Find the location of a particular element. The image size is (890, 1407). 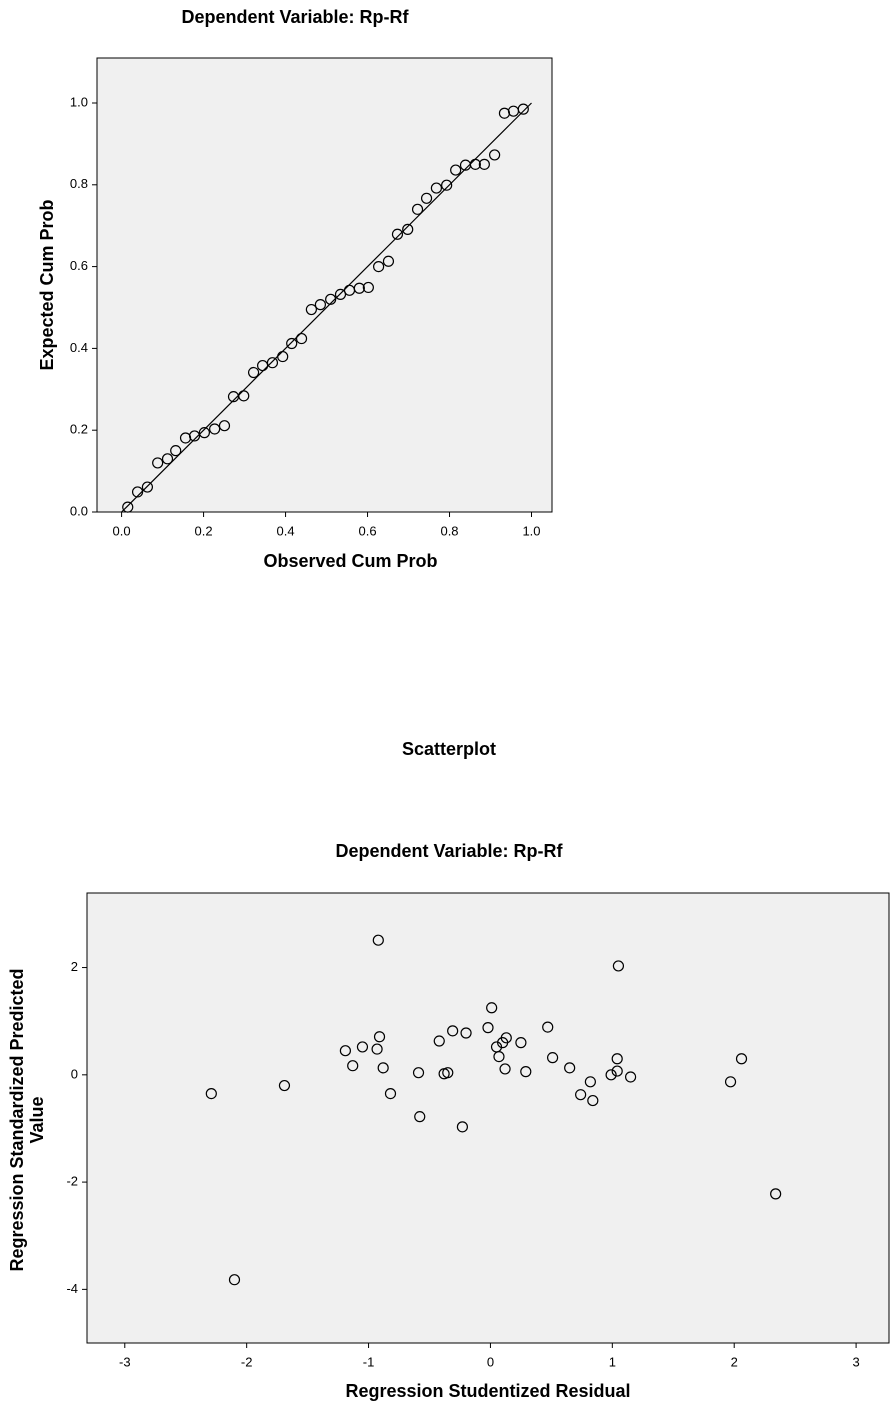

x-tick-label: 1.0 is located at coordinates (531, 530).